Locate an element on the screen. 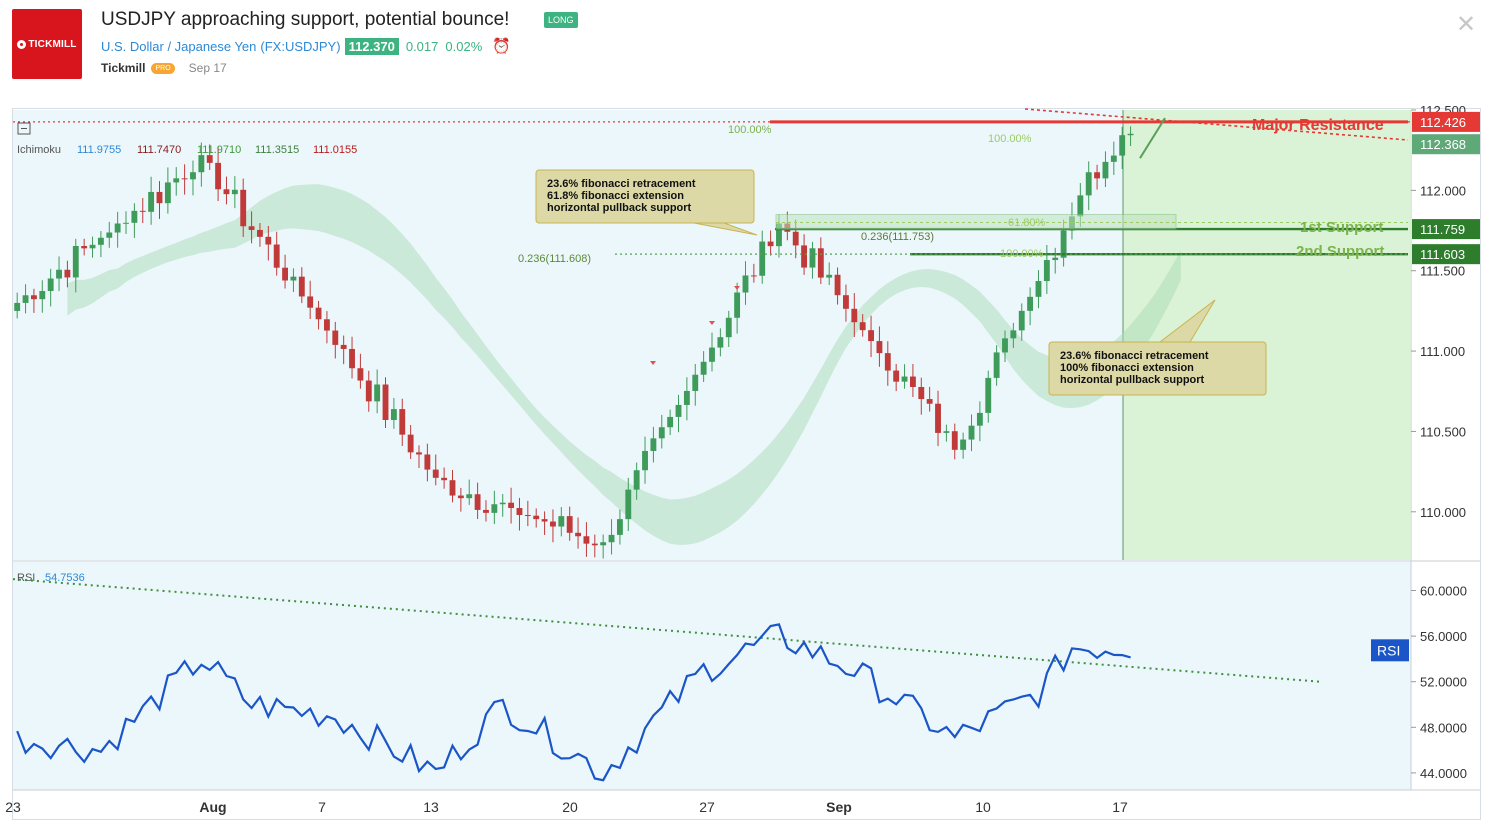 The width and height of the screenshot is (1500, 831). alarm-clock-icon: ⏰ is located at coordinates (501, 46).